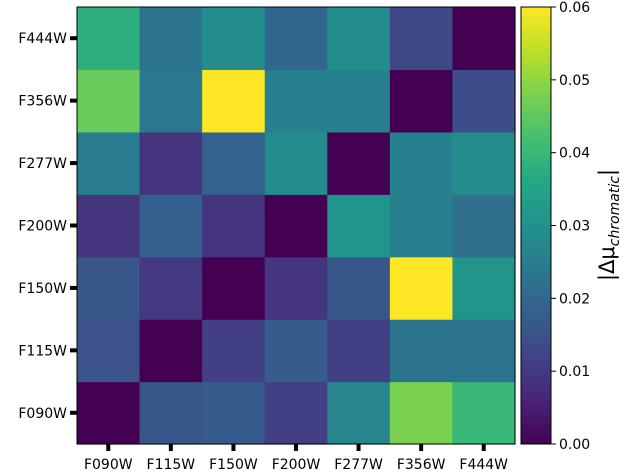  I want to click on y-axis: F090W F115W F150W F200W F277W F356W F444W, so click(47, 226).